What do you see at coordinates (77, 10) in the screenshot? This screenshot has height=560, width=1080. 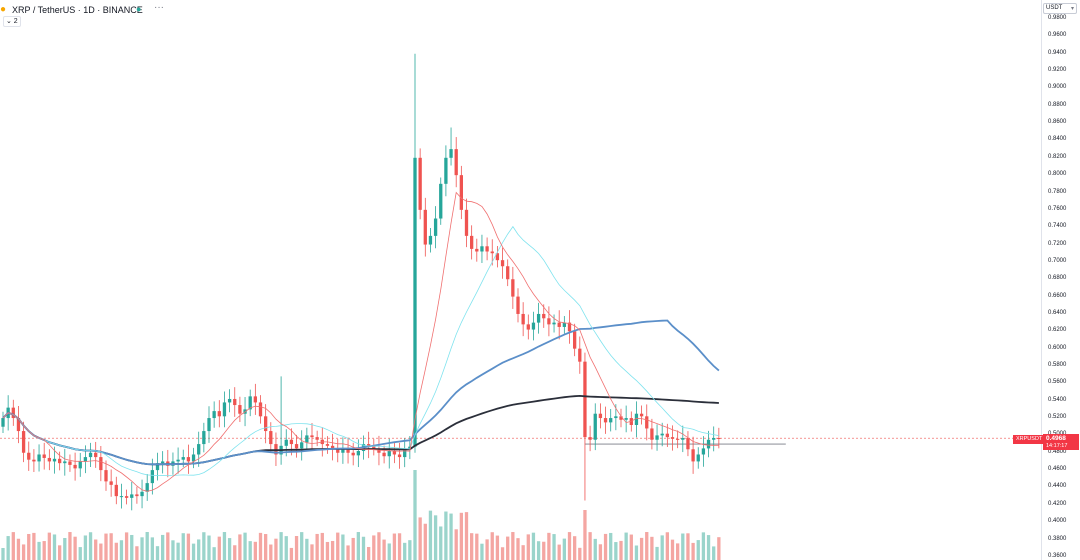 I see `chart-title: XRP / TetherUS · 1D · BINANCE` at bounding box center [77, 10].